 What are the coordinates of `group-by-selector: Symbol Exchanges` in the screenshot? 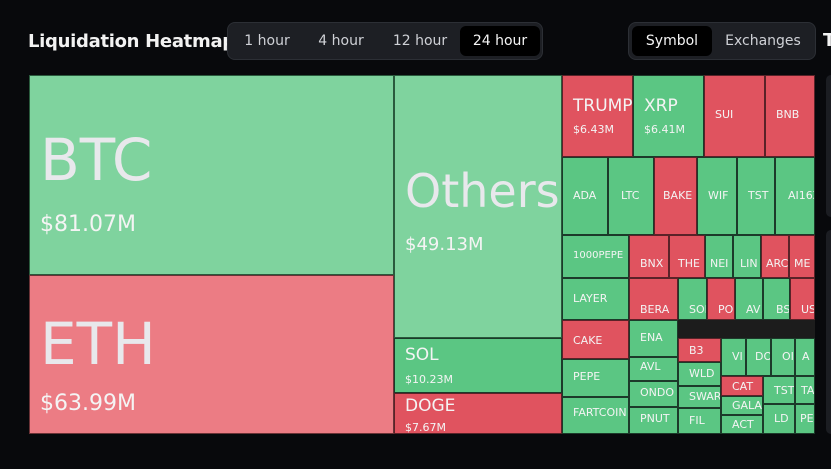 It's located at (722, 41).